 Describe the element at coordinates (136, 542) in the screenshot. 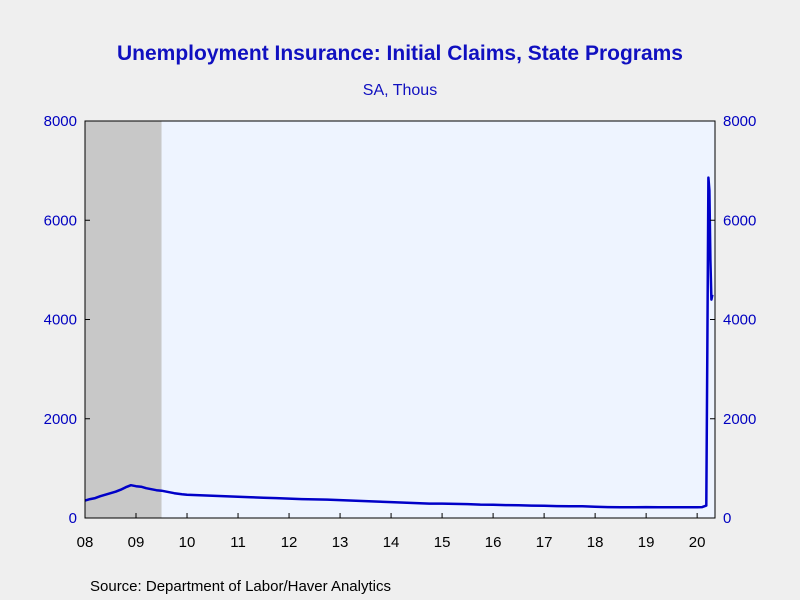

I see `x-tick-label: 09` at that location.